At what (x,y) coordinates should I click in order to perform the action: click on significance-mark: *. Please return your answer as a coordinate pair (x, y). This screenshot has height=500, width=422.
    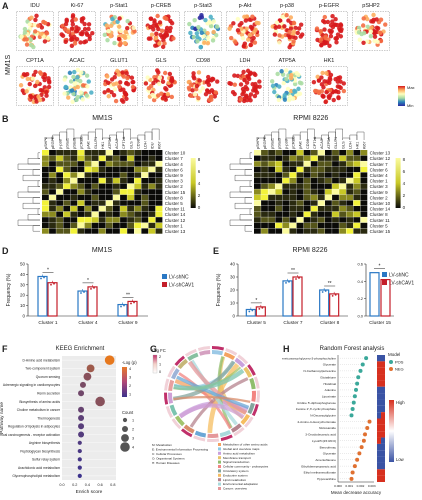
    Looking at the image, I should click on (48, 270).